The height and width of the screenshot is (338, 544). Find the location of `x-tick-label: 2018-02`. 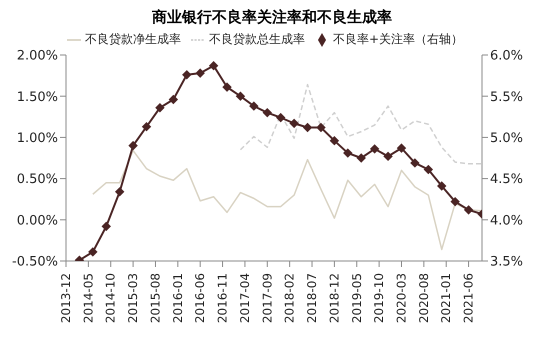

x-tick-label: 2018-02 is located at coordinates (289, 298).